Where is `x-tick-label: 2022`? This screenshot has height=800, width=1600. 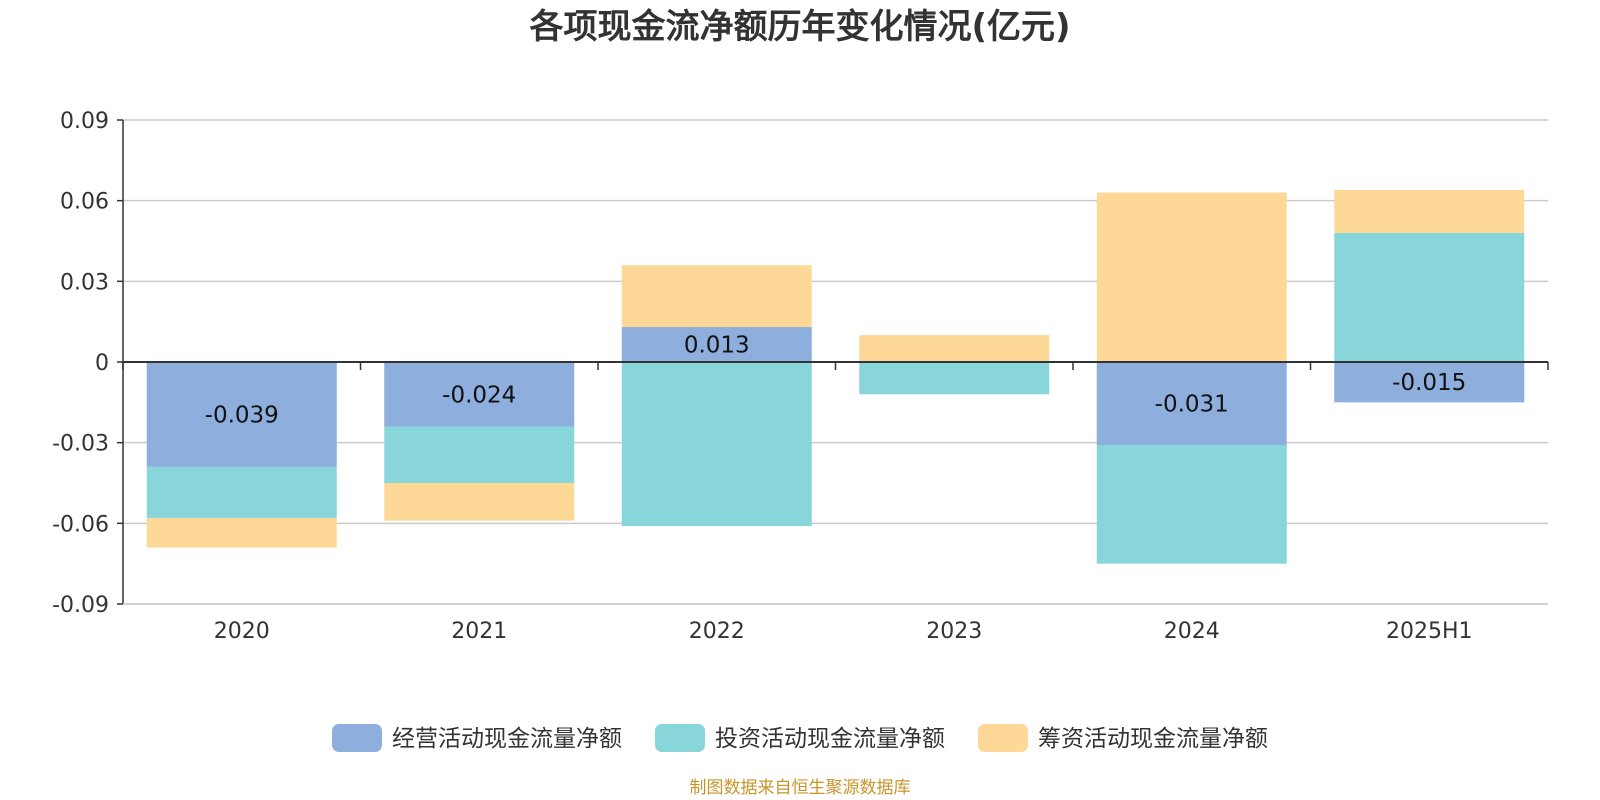 x-tick-label: 2022 is located at coordinates (717, 631).